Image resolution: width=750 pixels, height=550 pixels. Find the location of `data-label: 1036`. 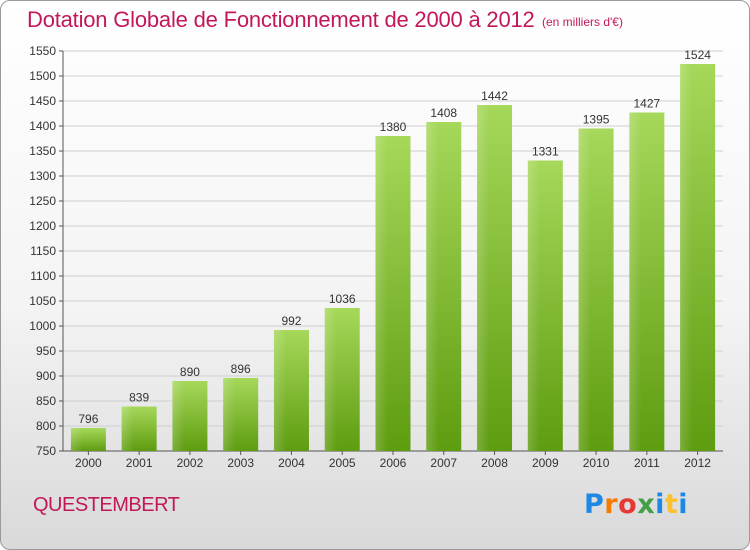

data-label: 1036 is located at coordinates (342, 299).